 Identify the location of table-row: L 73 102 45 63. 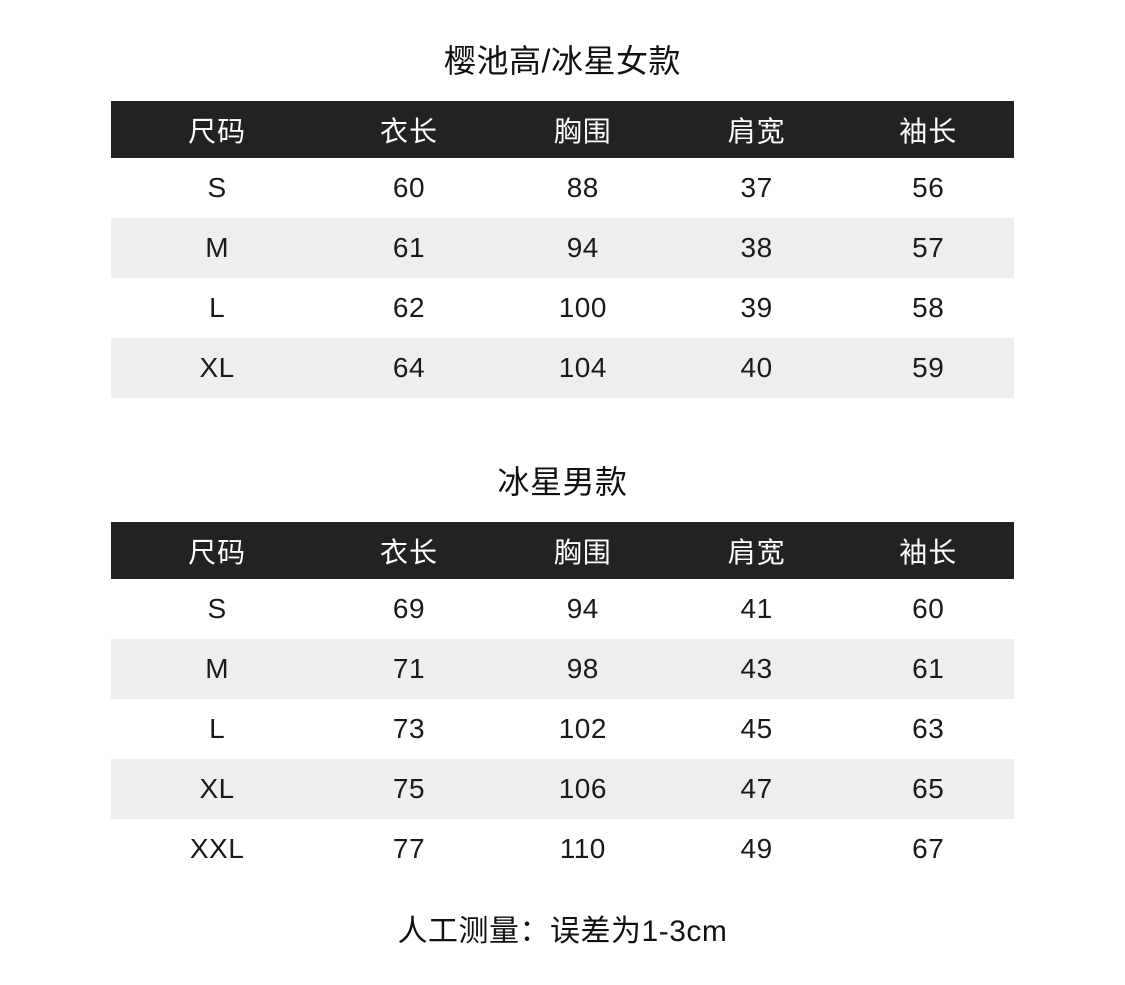
(562, 729).